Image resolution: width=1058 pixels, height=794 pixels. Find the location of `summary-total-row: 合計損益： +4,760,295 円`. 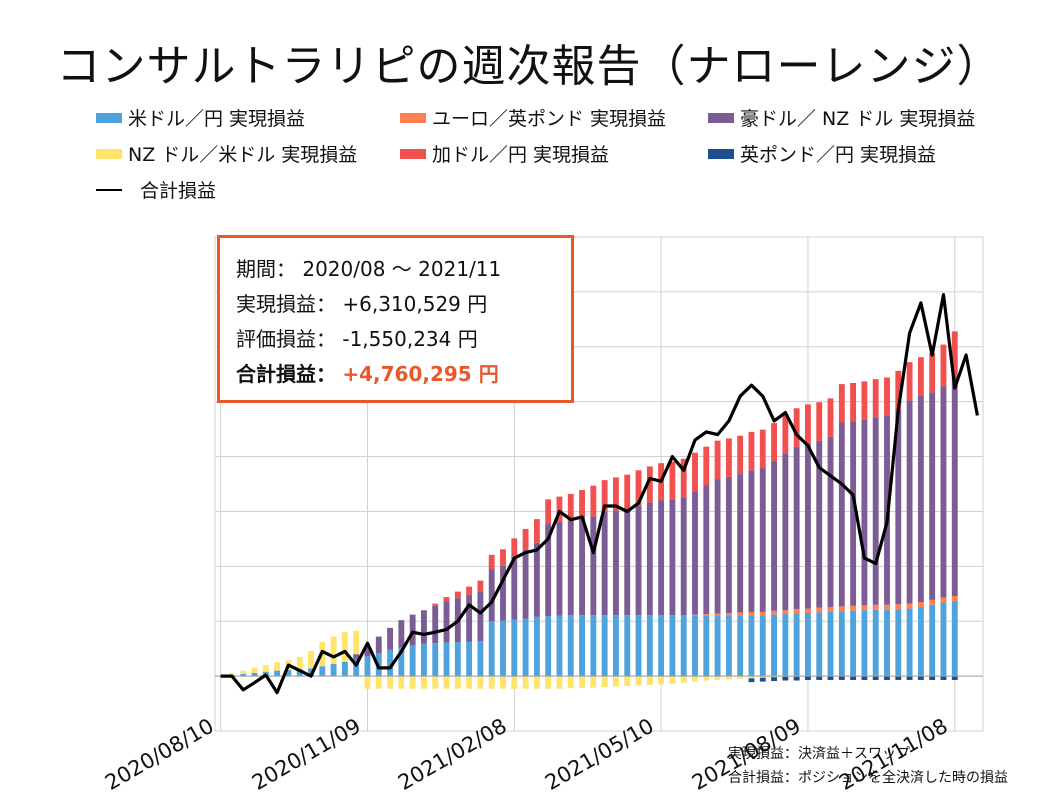

summary-total-row: 合計損益： +4,760,295 円 is located at coordinates (403, 374).